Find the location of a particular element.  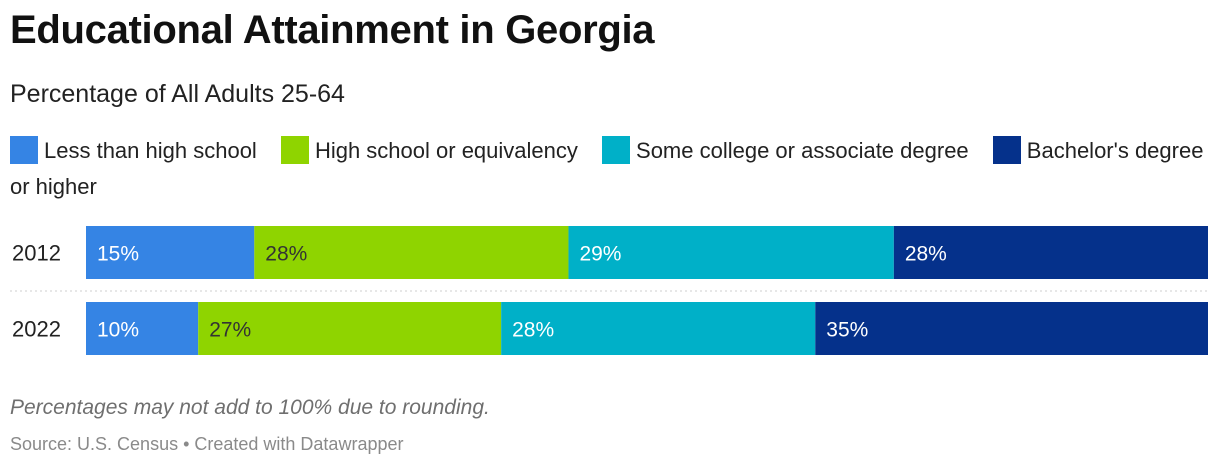

legend-item-some-college: Some college or associate degree is located at coordinates (785, 150).